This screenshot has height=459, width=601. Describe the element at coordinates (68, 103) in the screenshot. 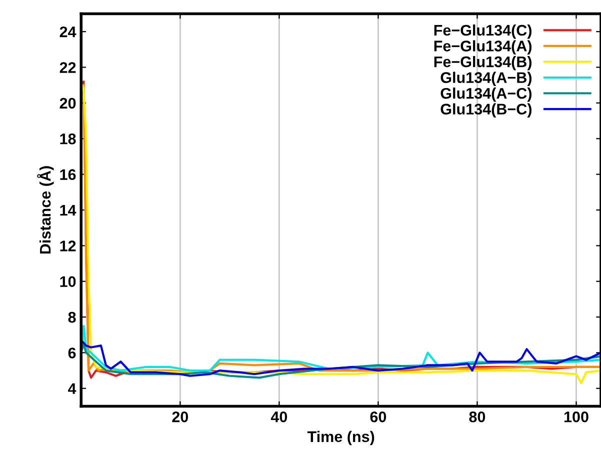

I see `y-tick-label: 20` at that location.